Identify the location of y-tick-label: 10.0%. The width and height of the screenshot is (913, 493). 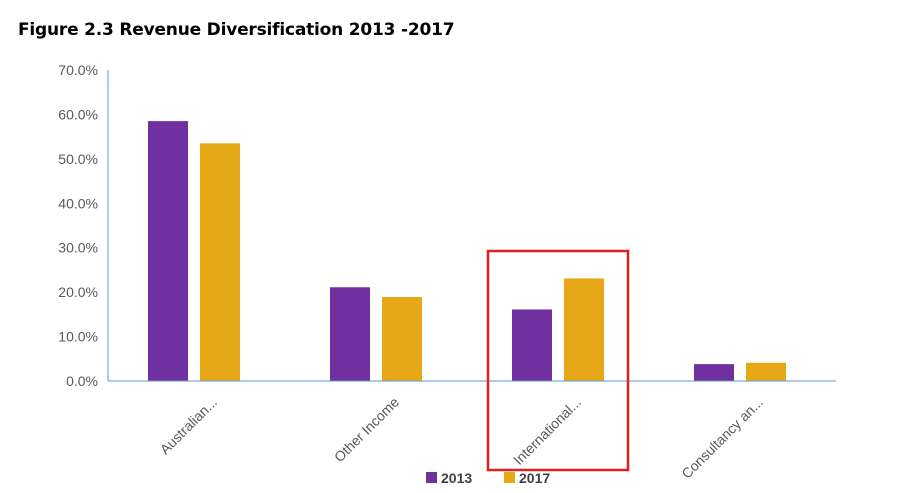
(78, 337).